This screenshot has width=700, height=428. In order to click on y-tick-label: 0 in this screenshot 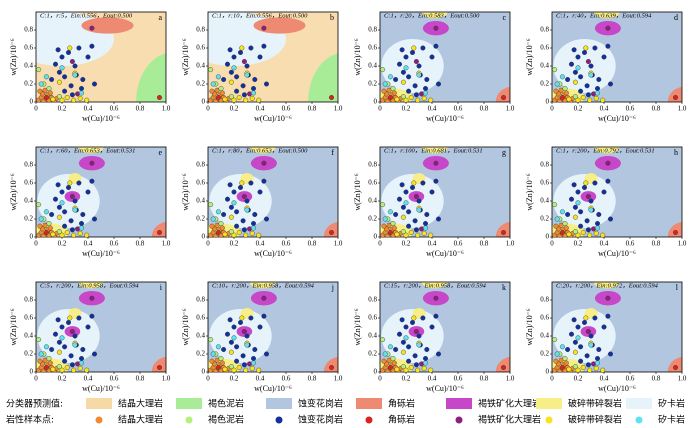, I will do `click(204, 372)`.